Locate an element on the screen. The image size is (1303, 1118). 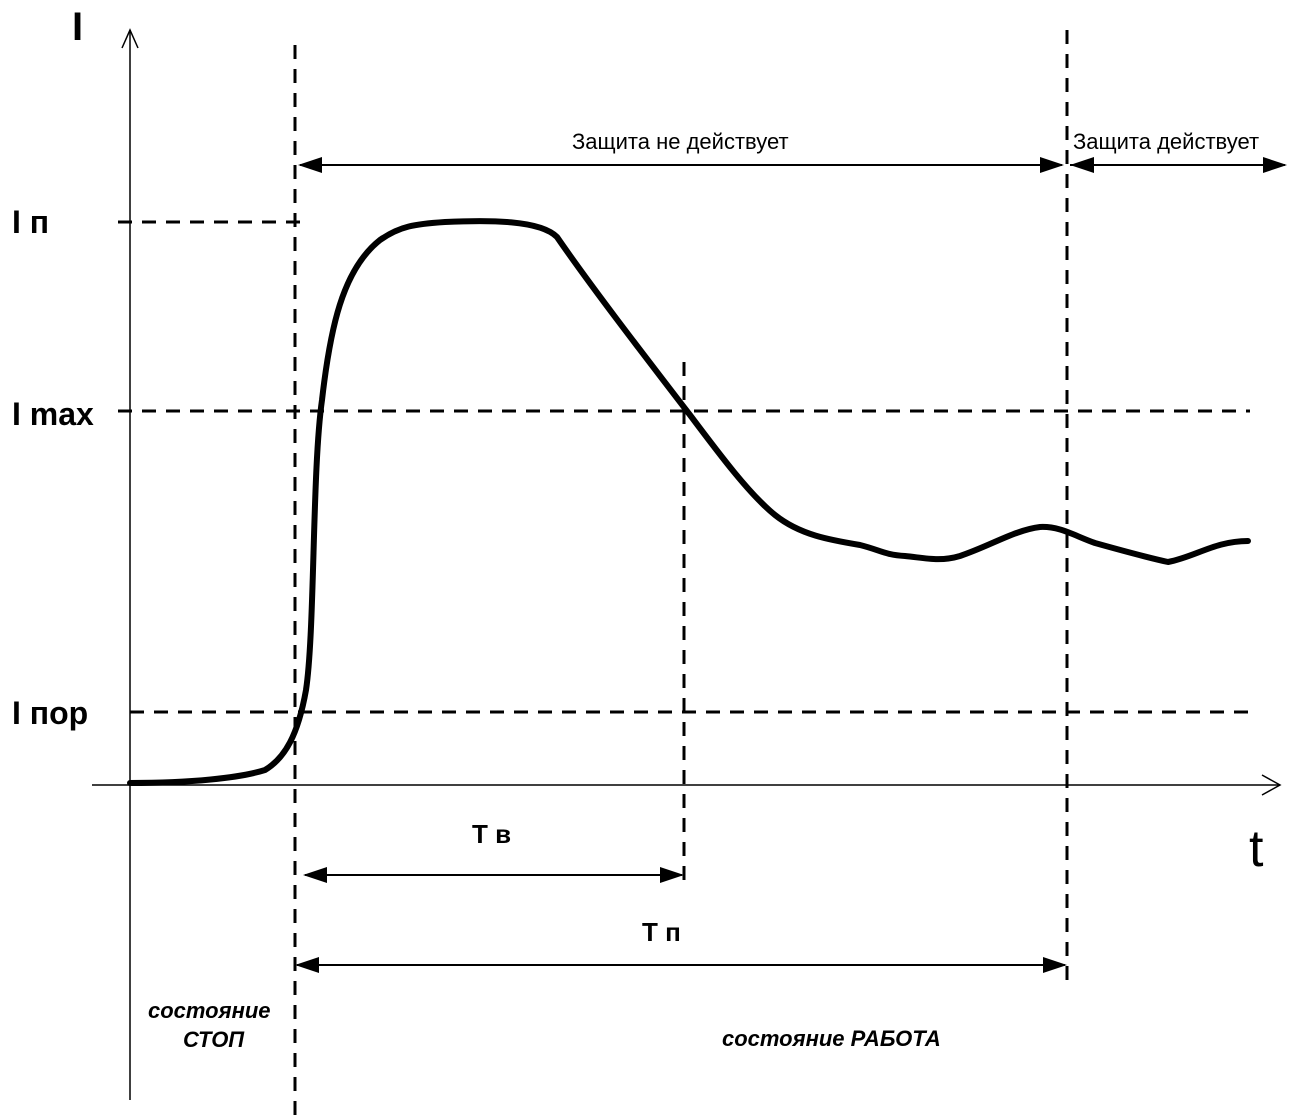
tv-arrowhead-left is located at coordinates (315, 875).